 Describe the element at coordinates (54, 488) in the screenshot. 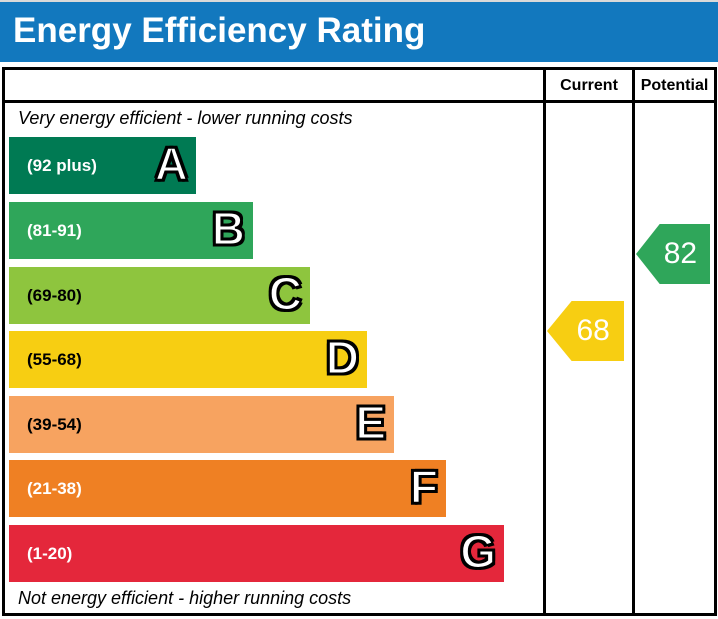

I see `band-f-range-label: (21-38)` at that location.